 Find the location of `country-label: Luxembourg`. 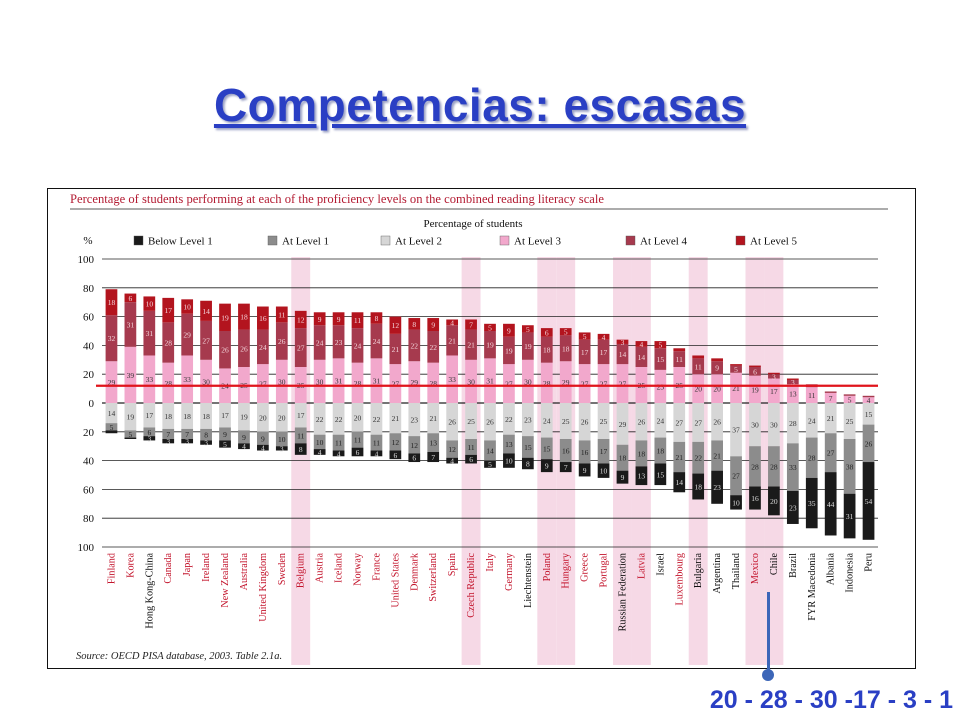

country-label: Luxembourg is located at coordinates (679, 579).